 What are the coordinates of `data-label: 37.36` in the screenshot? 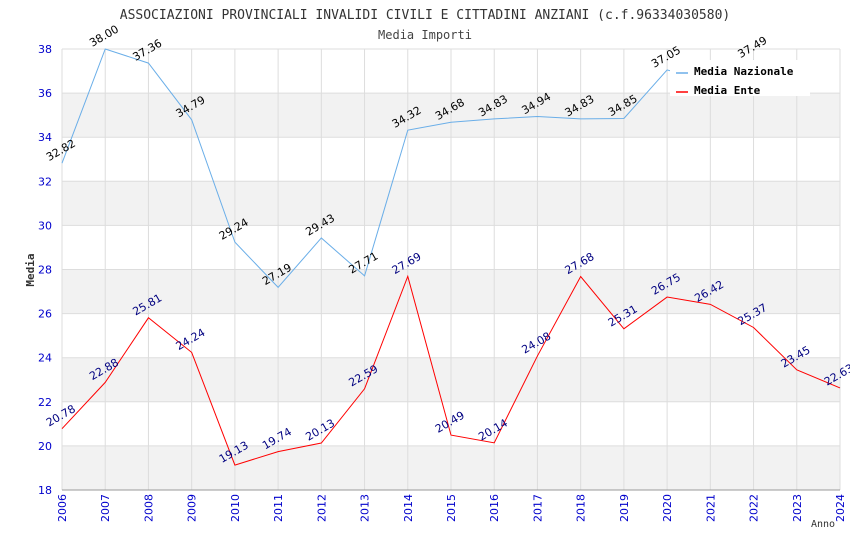 It's located at (147, 50).